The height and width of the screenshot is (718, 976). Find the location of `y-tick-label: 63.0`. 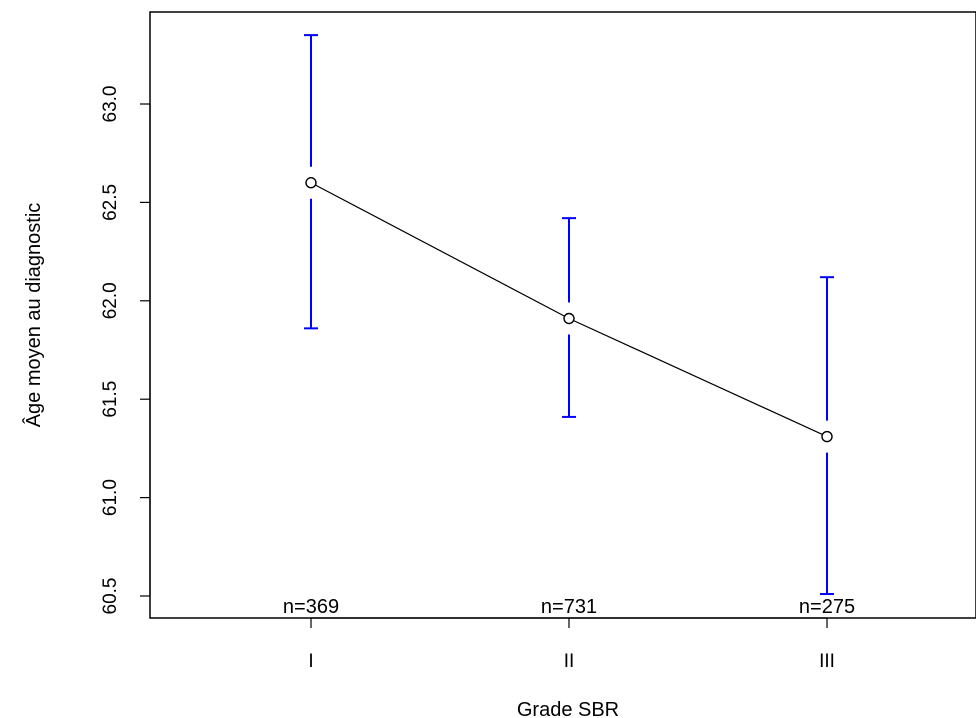

y-tick-label: 63.0 is located at coordinates (110, 104).